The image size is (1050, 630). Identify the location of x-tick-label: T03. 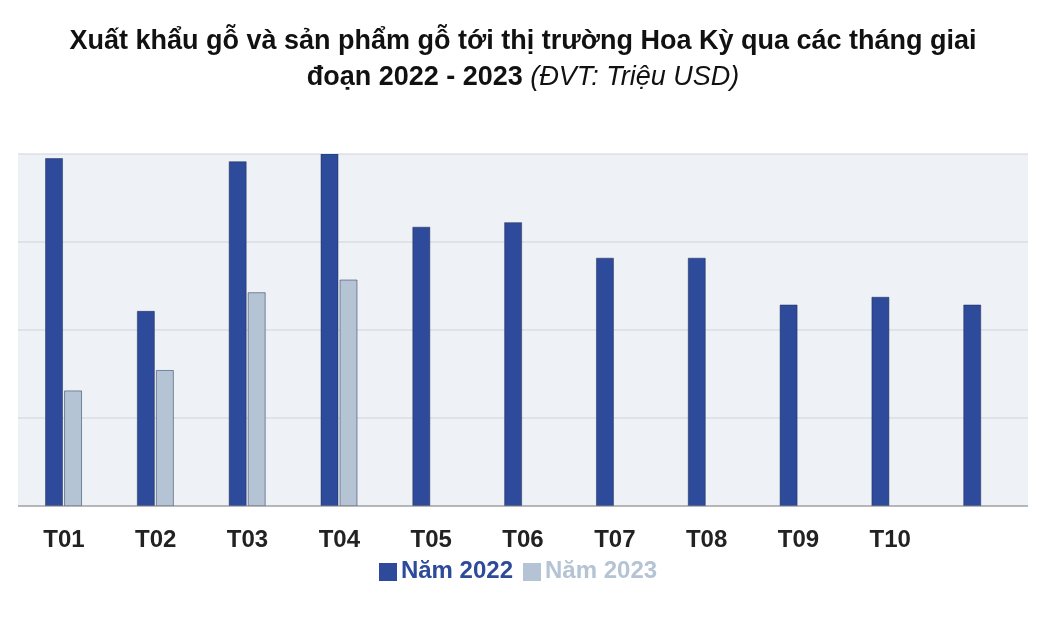
(247, 539).